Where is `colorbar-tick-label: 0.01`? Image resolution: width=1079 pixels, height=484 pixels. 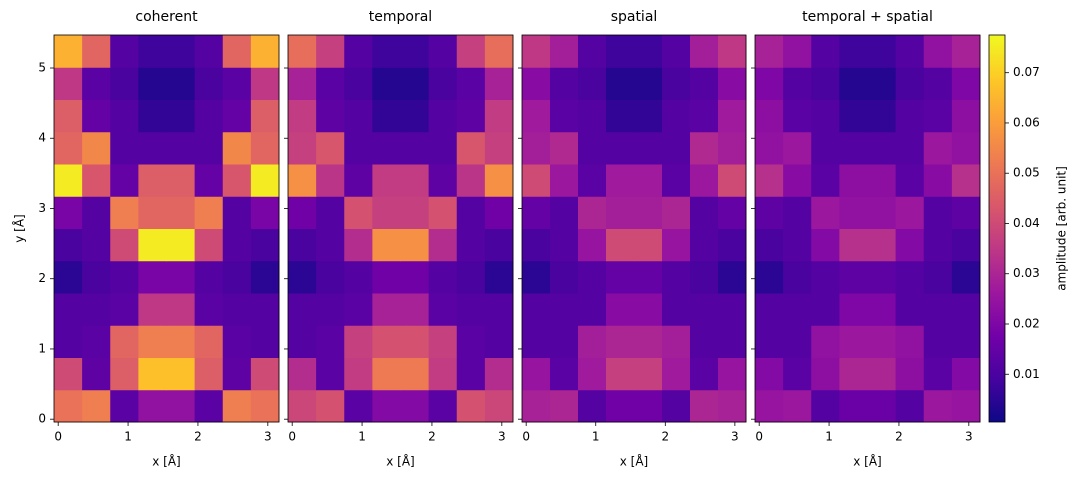 colorbar-tick-label: 0.01 is located at coordinates (1026, 374).